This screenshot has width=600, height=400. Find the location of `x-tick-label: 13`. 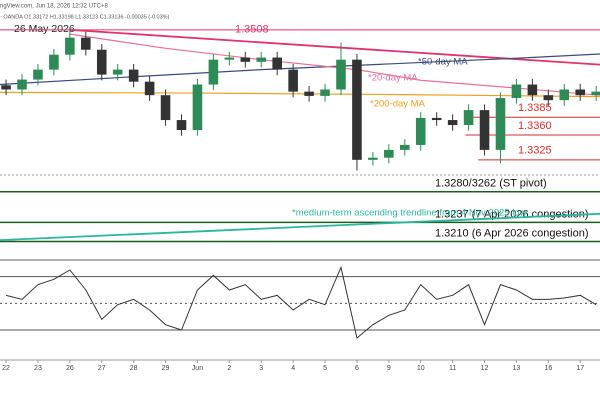

x-tick-label: 13 is located at coordinates (517, 368).